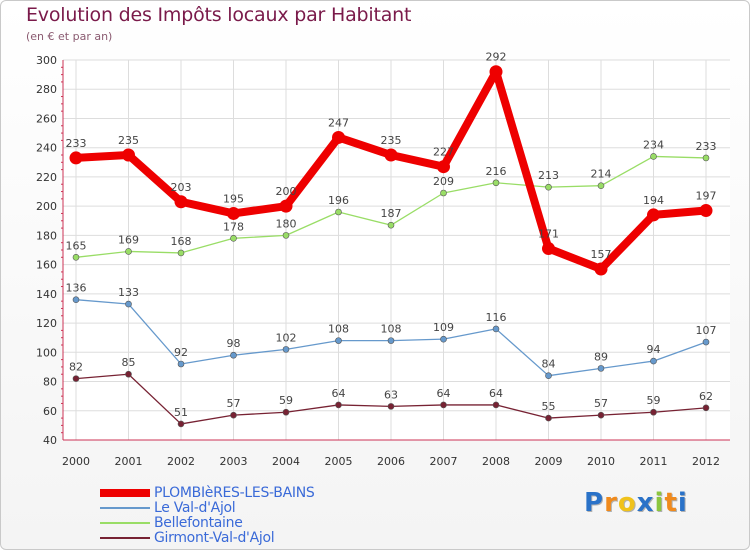 This screenshot has width=750, height=550. Describe the element at coordinates (496, 57) in the screenshot. I see `data-label: 292` at that location.